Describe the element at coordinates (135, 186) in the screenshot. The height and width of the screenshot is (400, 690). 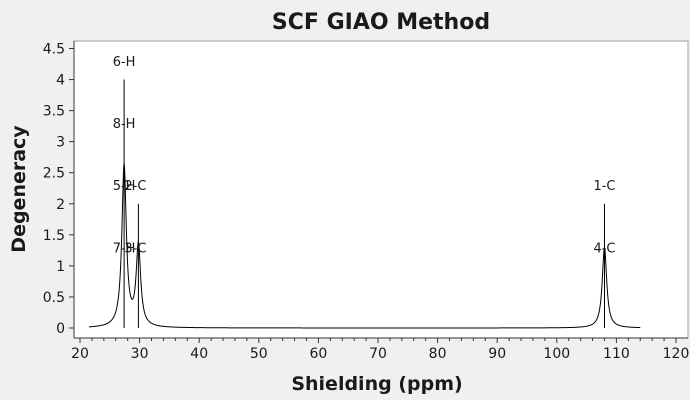
I see `peak-label: 2-C` at that location.